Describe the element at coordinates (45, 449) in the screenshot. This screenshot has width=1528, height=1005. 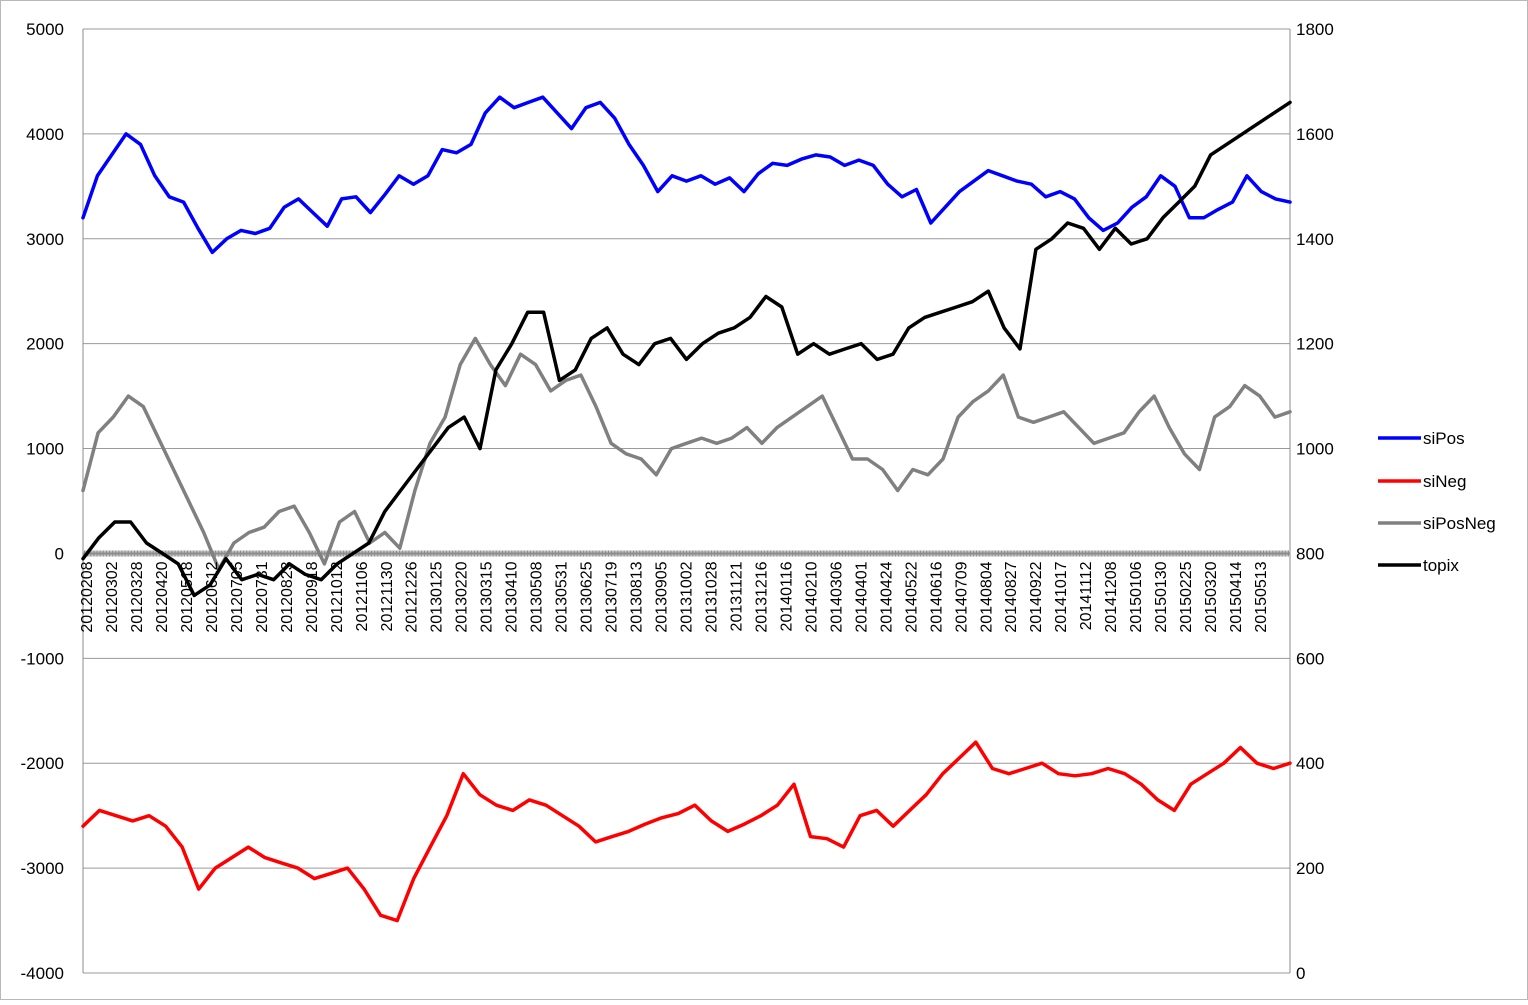
I see `y-left-tick-label: 1000` at that location.